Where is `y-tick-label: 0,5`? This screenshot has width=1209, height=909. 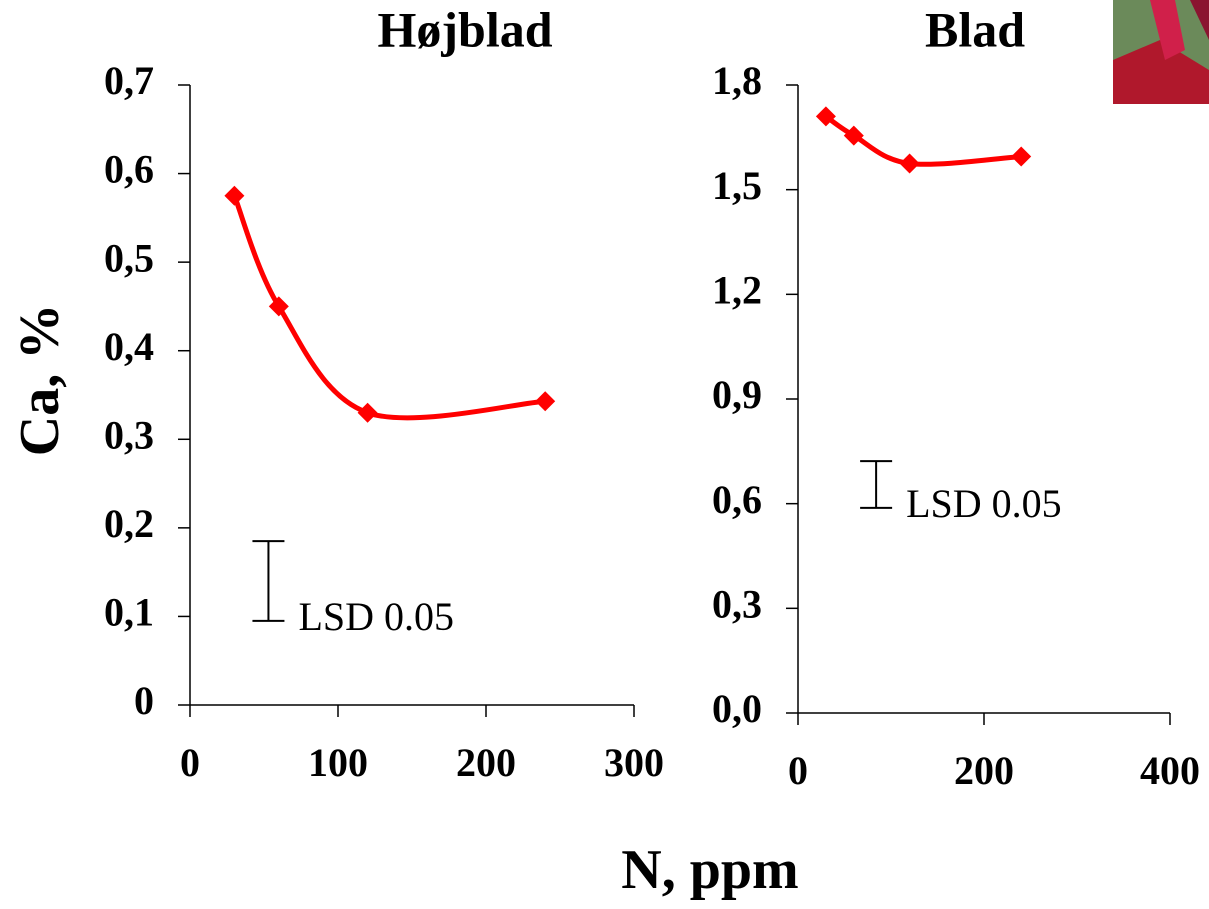
y-tick-label: 0,5 is located at coordinates (129, 257).